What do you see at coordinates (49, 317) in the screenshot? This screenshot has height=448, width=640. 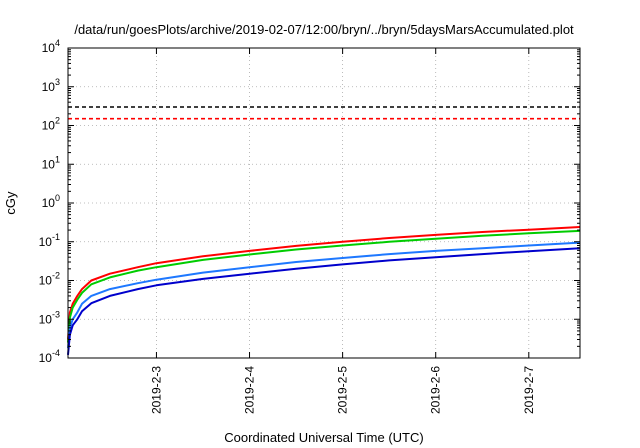 I see `y-tick-label: 10⁻³` at bounding box center [49, 317].